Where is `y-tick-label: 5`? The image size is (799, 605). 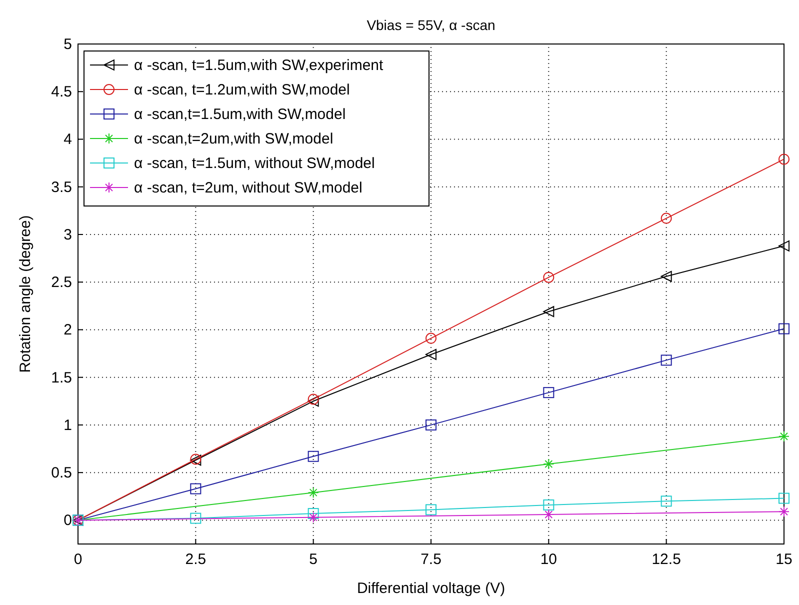
y-tick-label: 5 is located at coordinates (68, 44).